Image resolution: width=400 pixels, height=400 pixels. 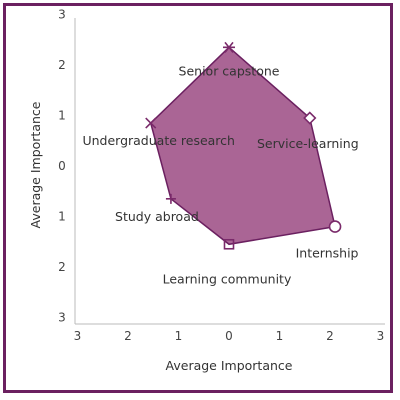 What do you see at coordinates (308, 143) in the screenshot?
I see `label-service-learning: Service-learning` at bounding box center [308, 143].